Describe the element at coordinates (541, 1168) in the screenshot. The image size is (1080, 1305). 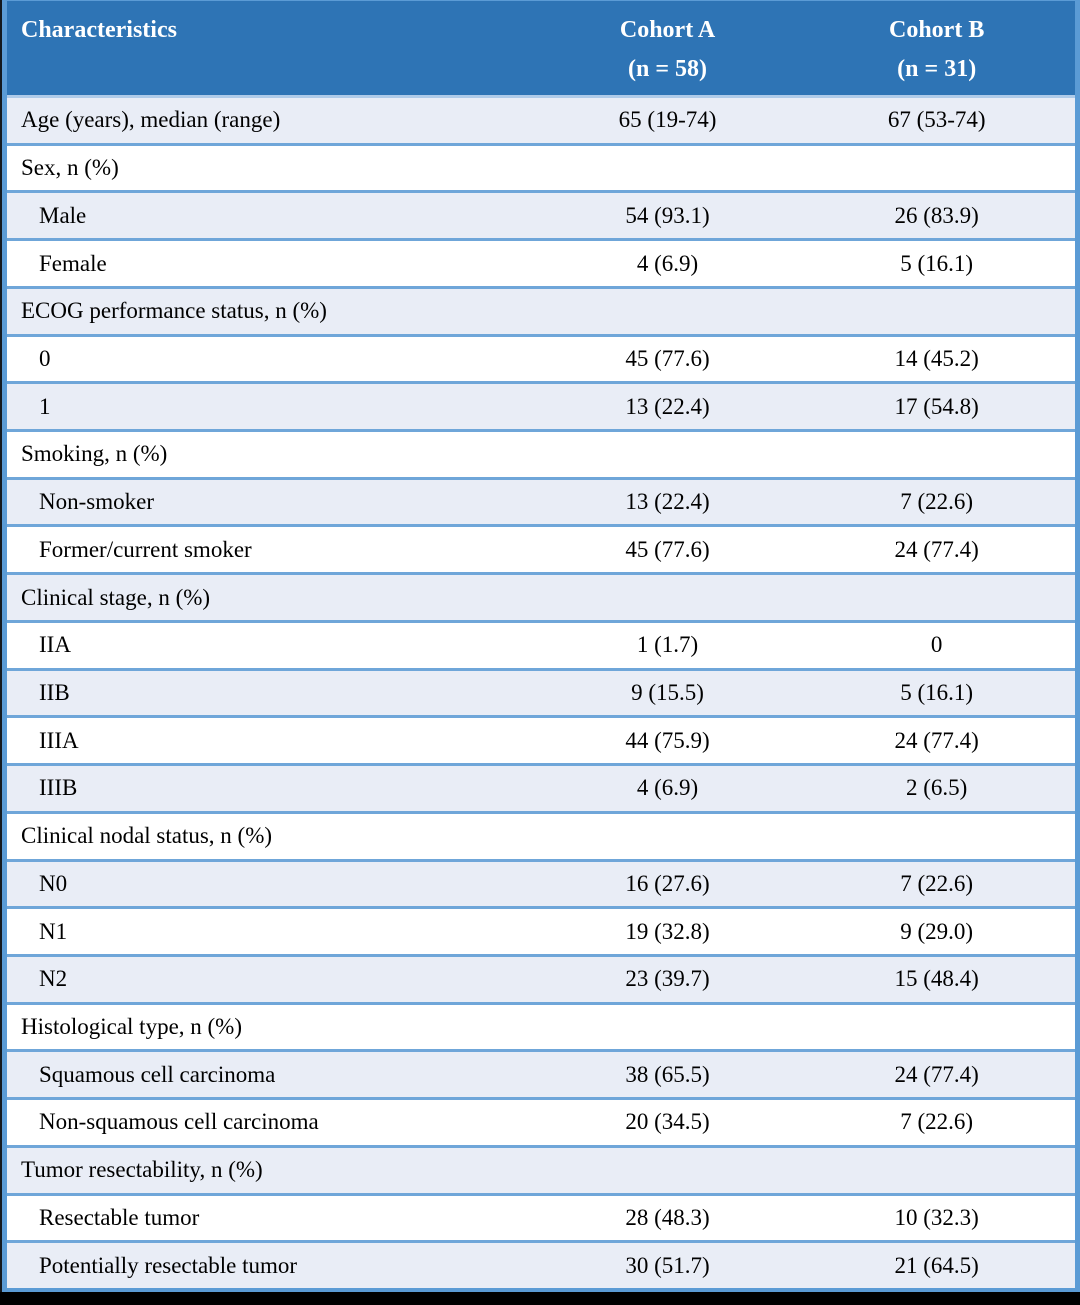
I see `table-row: Tumor resectability, n (%)` at that location.